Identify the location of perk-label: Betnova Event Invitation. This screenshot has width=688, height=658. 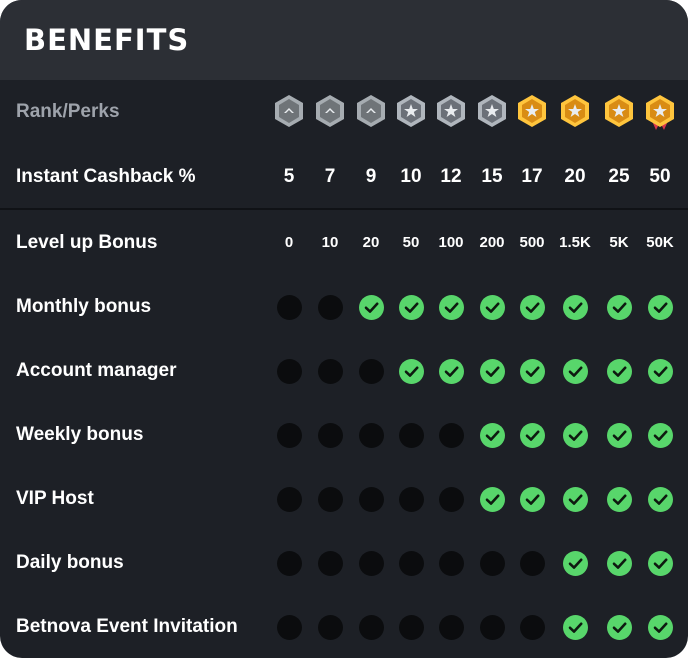
(127, 626).